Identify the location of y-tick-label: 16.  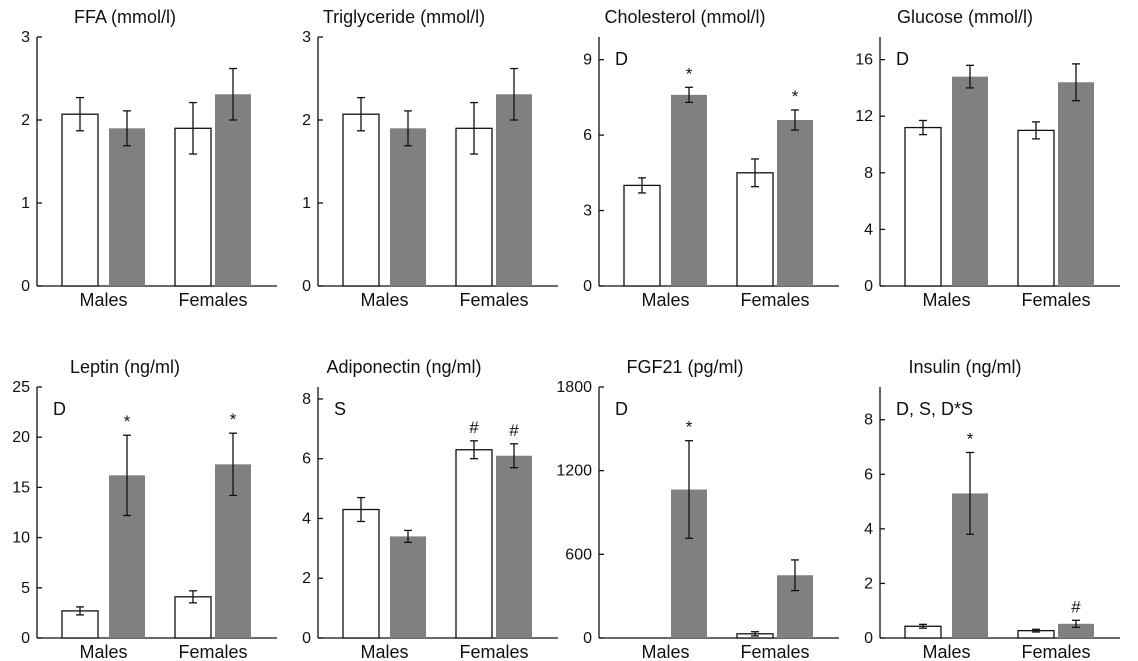
(864, 60).